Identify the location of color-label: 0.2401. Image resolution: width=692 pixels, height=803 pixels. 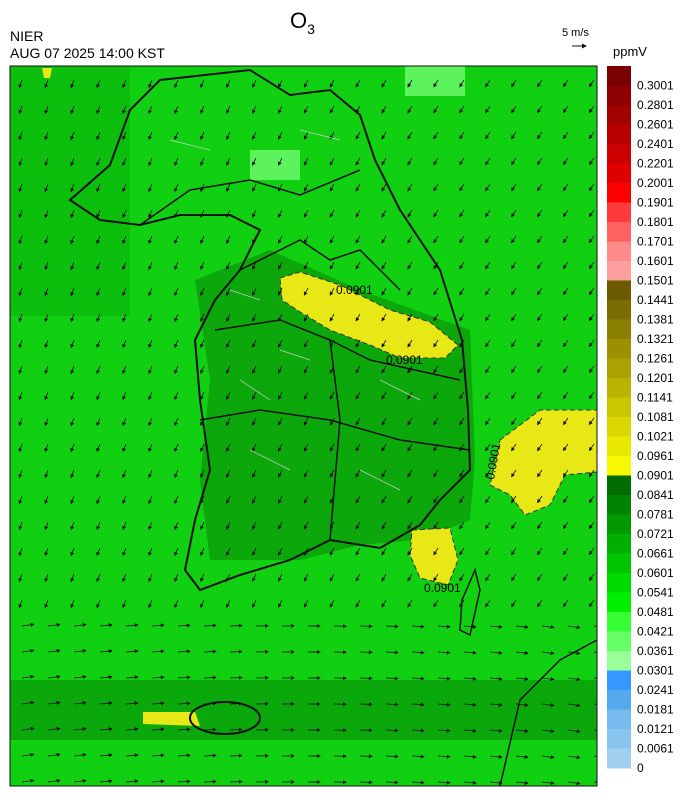
(655, 144).